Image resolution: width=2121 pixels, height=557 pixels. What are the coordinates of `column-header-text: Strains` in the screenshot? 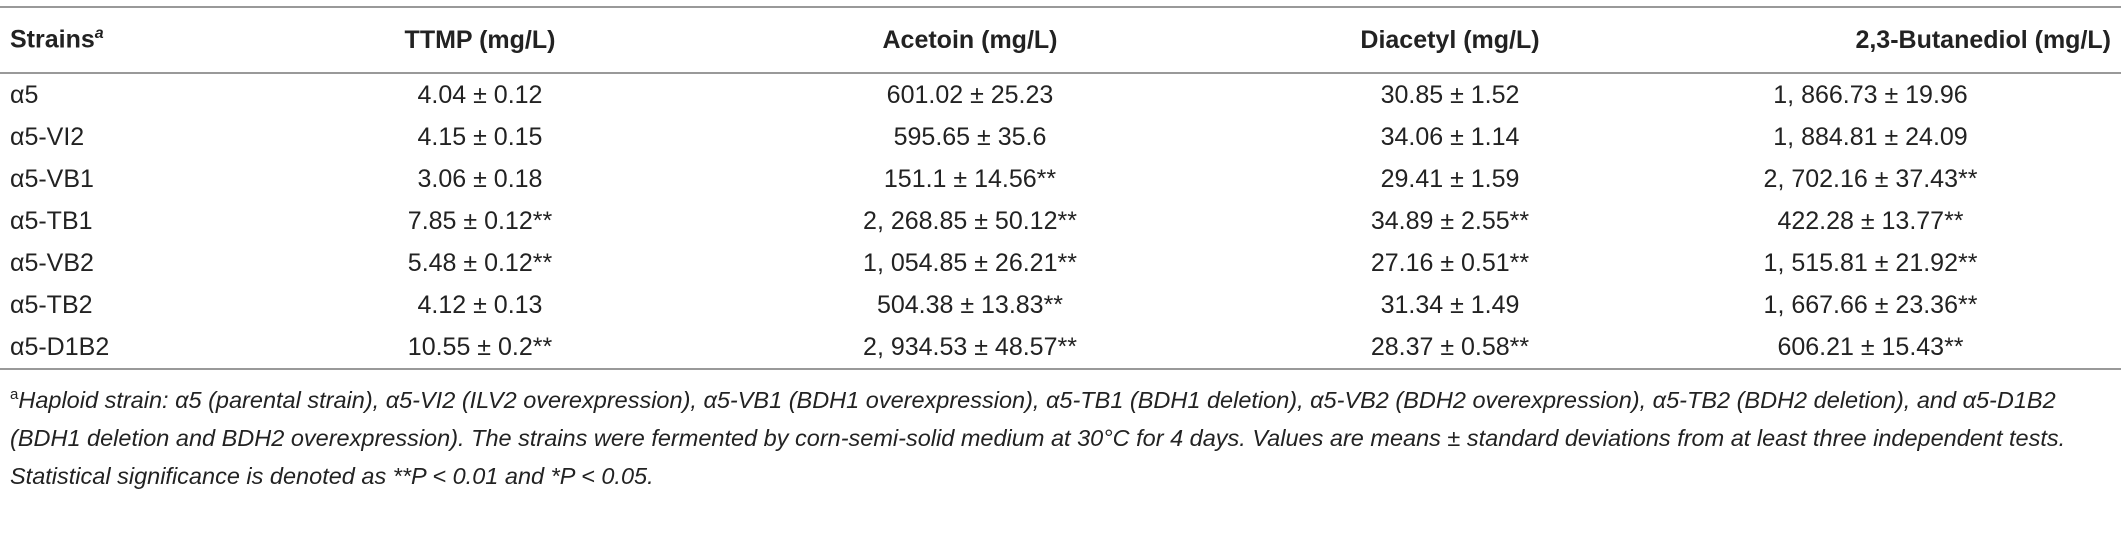 It's located at (52, 39).